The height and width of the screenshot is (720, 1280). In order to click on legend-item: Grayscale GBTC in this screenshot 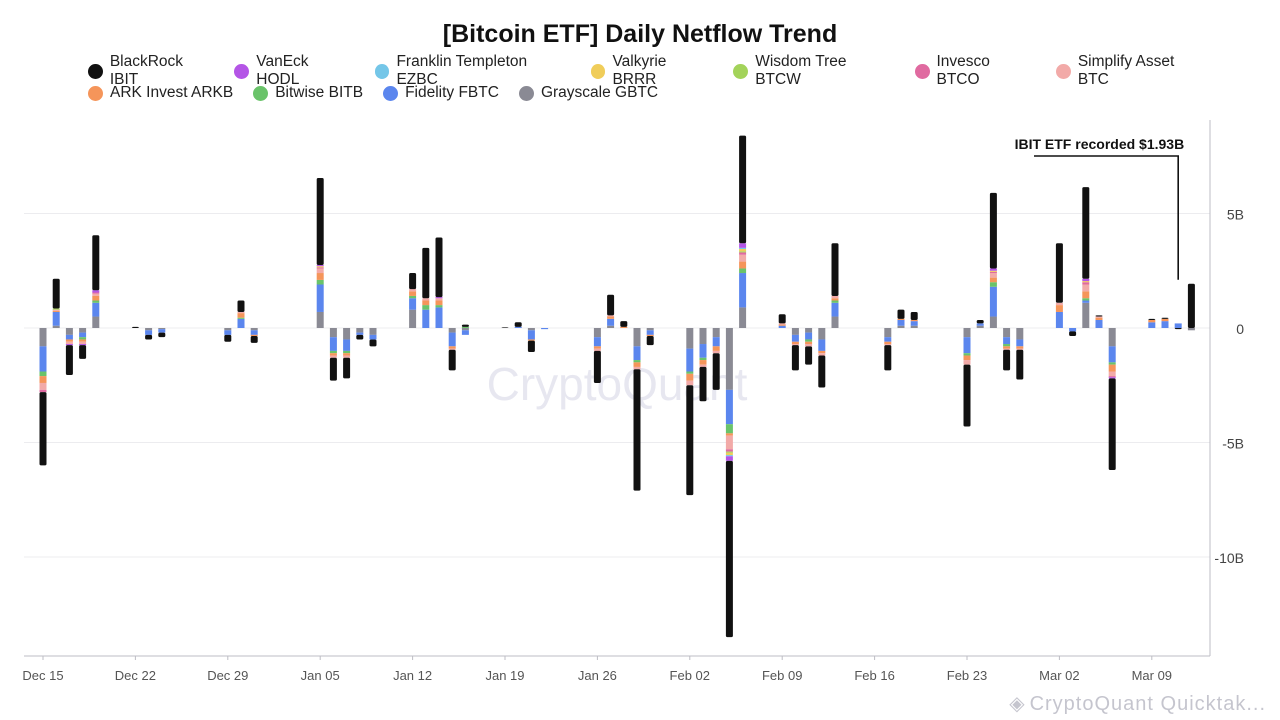, I will do `click(588, 93)`.